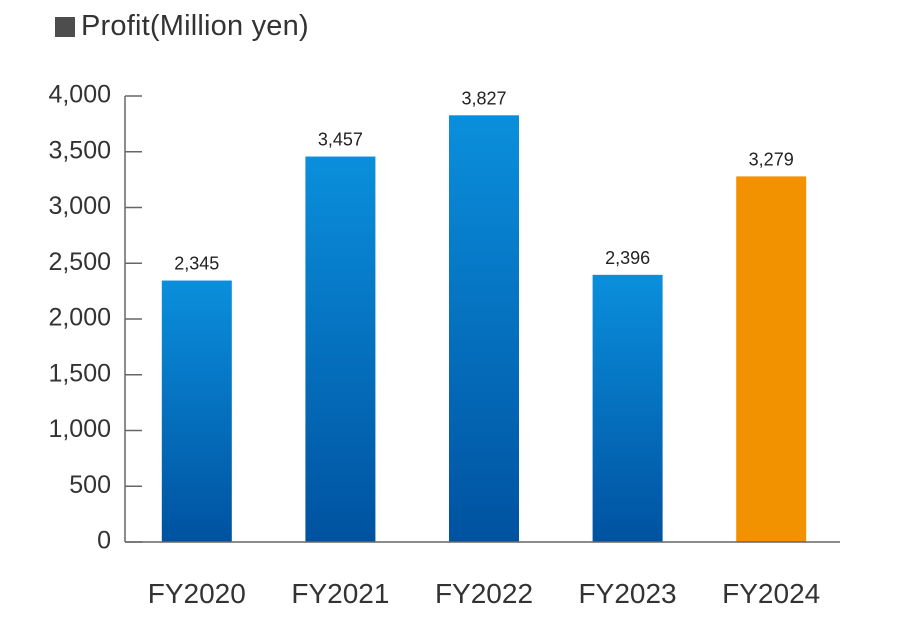 The width and height of the screenshot is (901, 619). Describe the element at coordinates (482, 575) in the screenshot. I see `x-axis: FY2020 FY2021 FY2022 FY2023 FY2024` at that location.